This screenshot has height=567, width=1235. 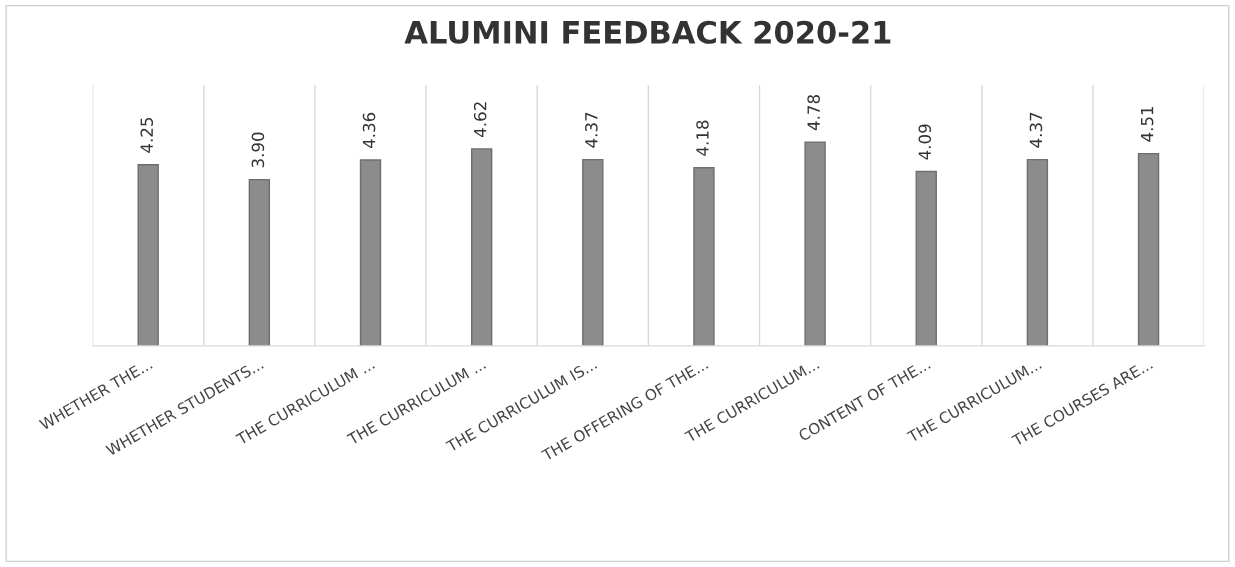 What do you see at coordinates (369, 130) in the screenshot?
I see `data-label: 4.36` at bounding box center [369, 130].